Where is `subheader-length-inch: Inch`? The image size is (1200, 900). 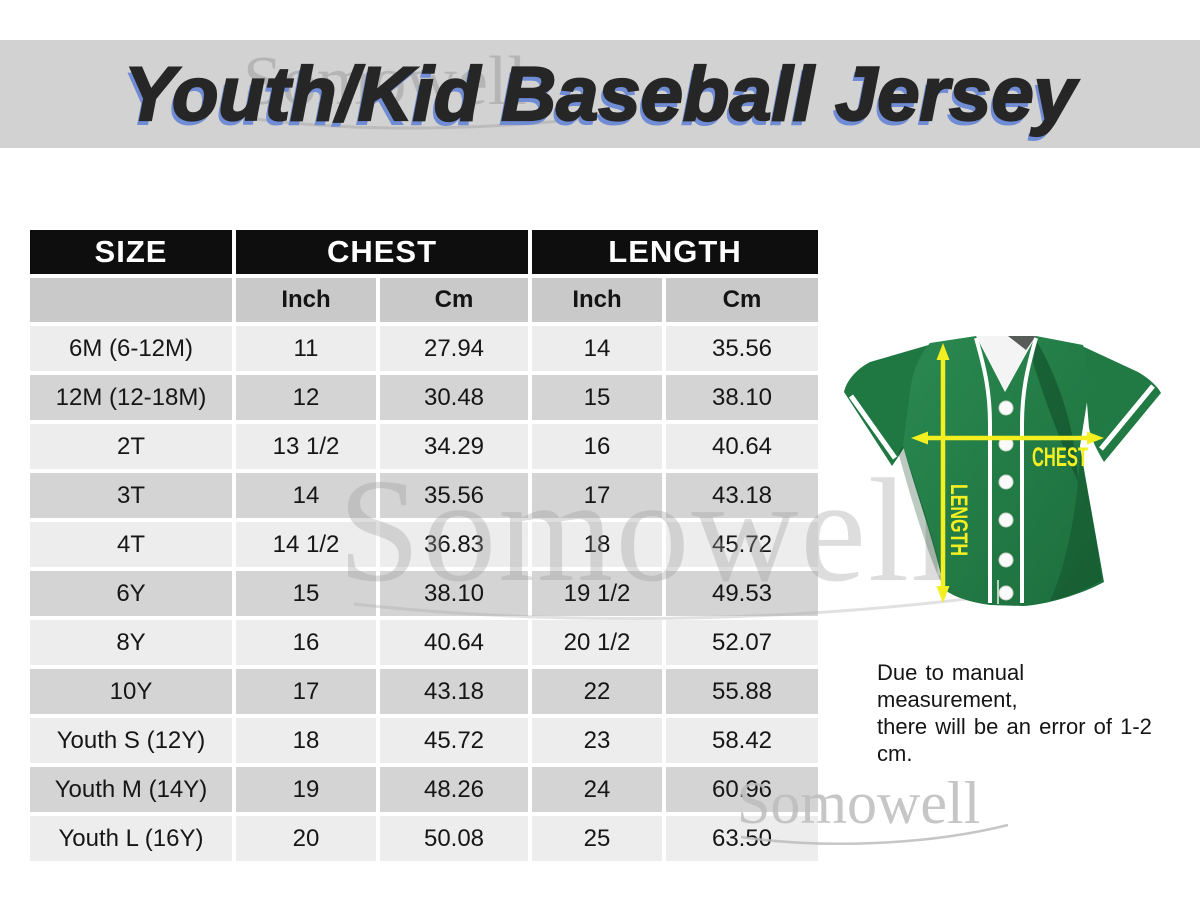
subheader-length-inch: Inch is located at coordinates (597, 300).